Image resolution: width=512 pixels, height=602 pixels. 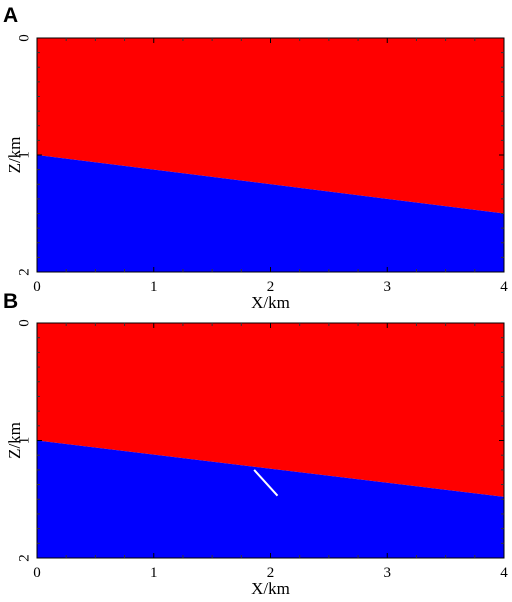 I want to click on white-line-segment, so click(x=266, y=483).